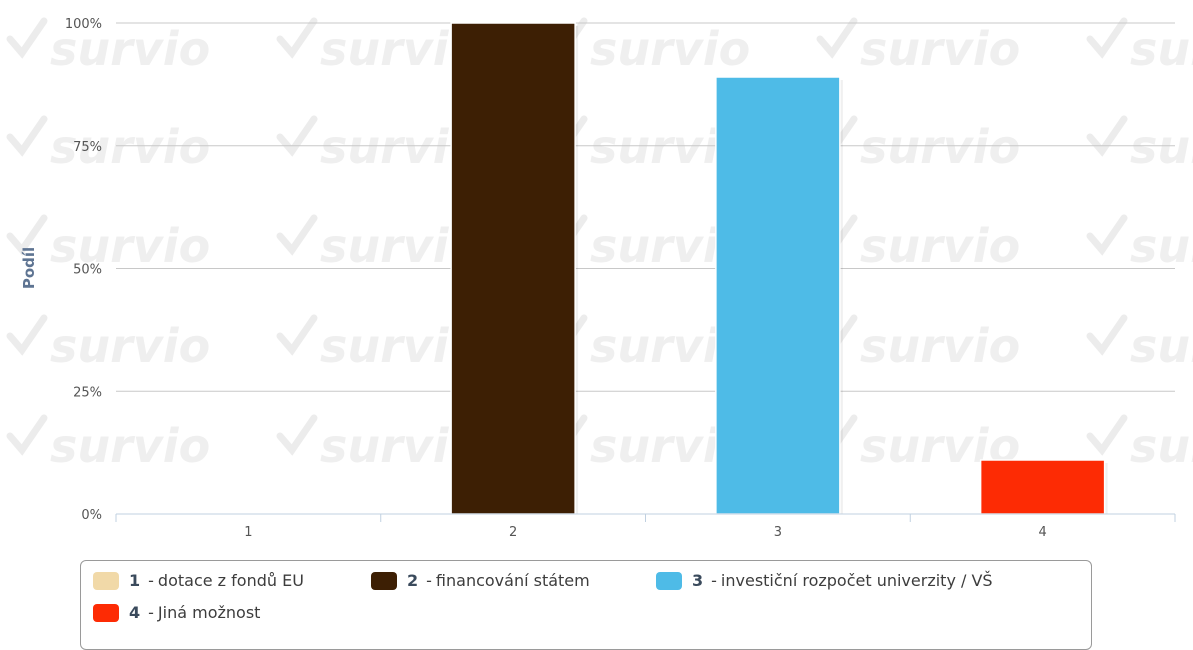 This screenshot has height=650, width=1193. Describe the element at coordinates (135, 580) in the screenshot. I see `legend-number-1: 1` at that location.